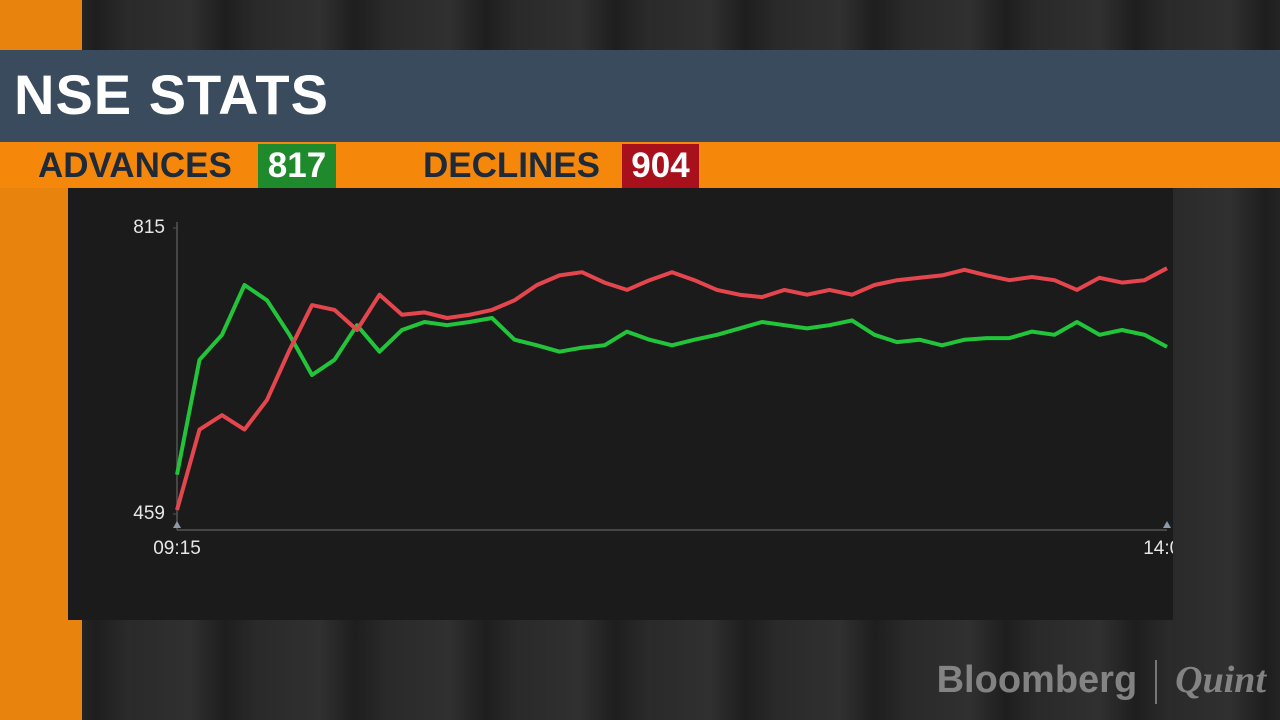  What do you see at coordinates (660, 166) in the screenshot?
I see `declines-count: 904` at bounding box center [660, 166].